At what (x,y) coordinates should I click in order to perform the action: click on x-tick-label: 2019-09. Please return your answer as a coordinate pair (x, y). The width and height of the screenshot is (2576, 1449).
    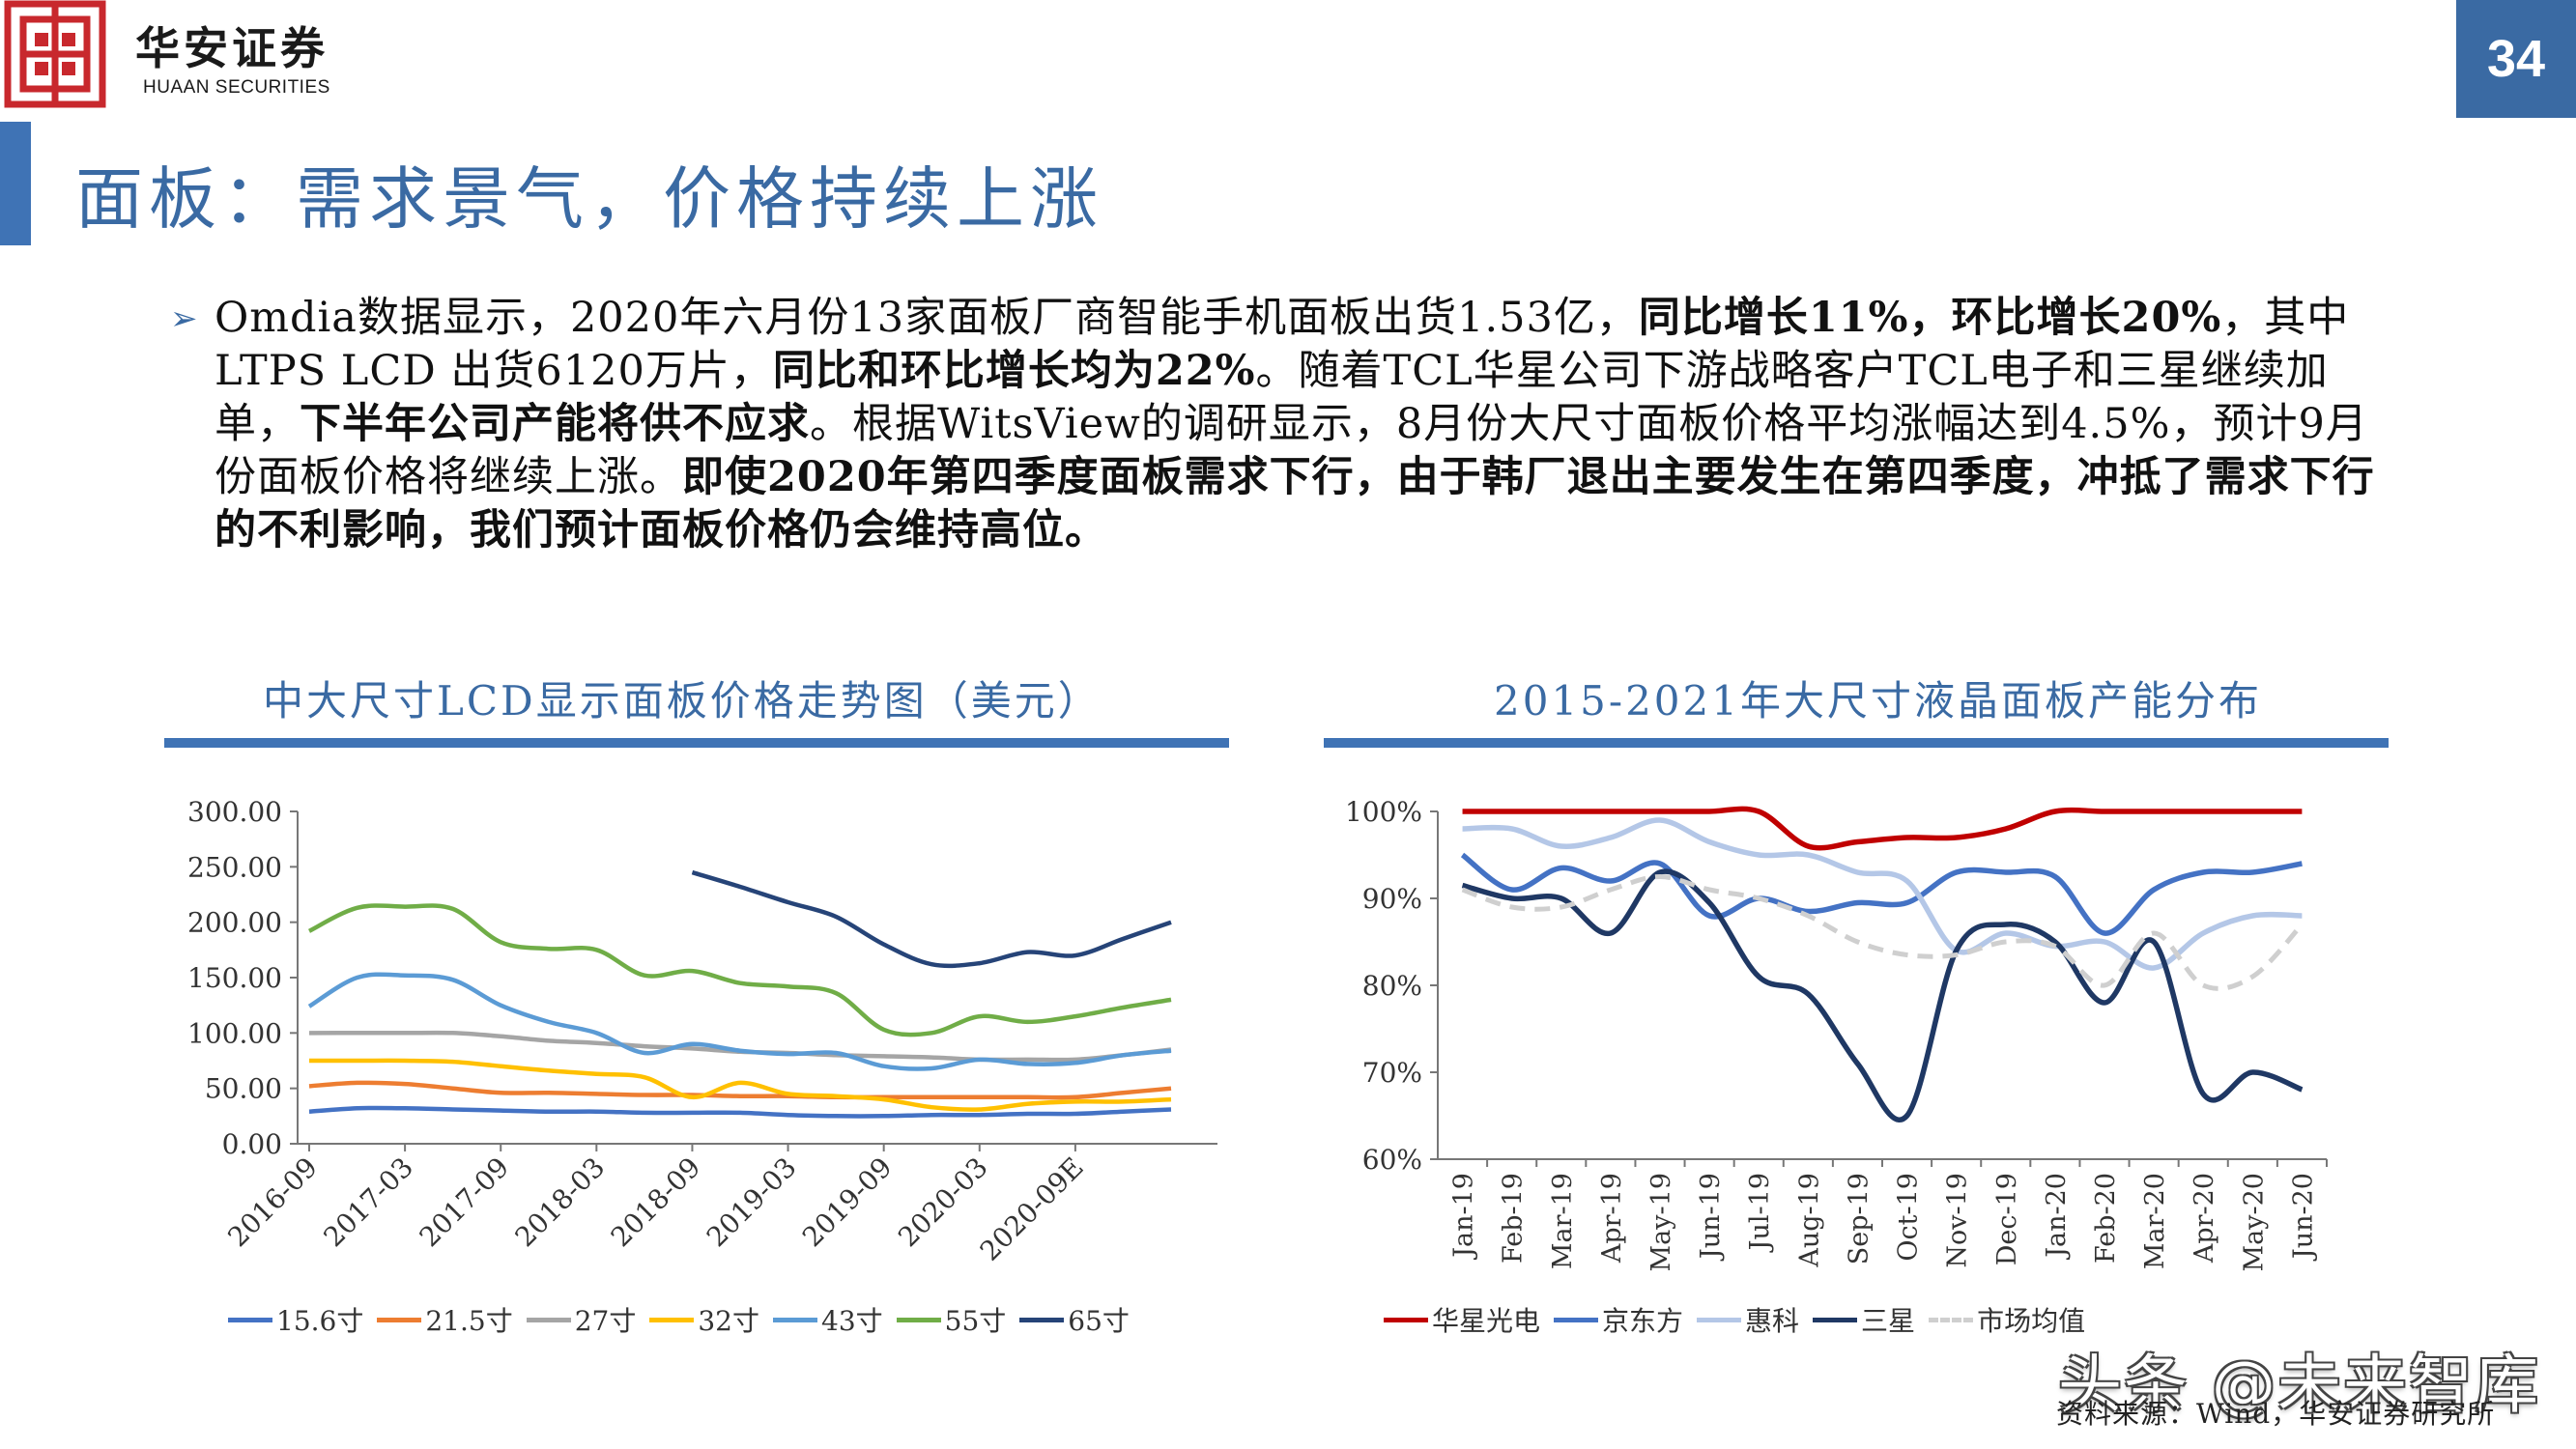
    Looking at the image, I should click on (848, 1202).